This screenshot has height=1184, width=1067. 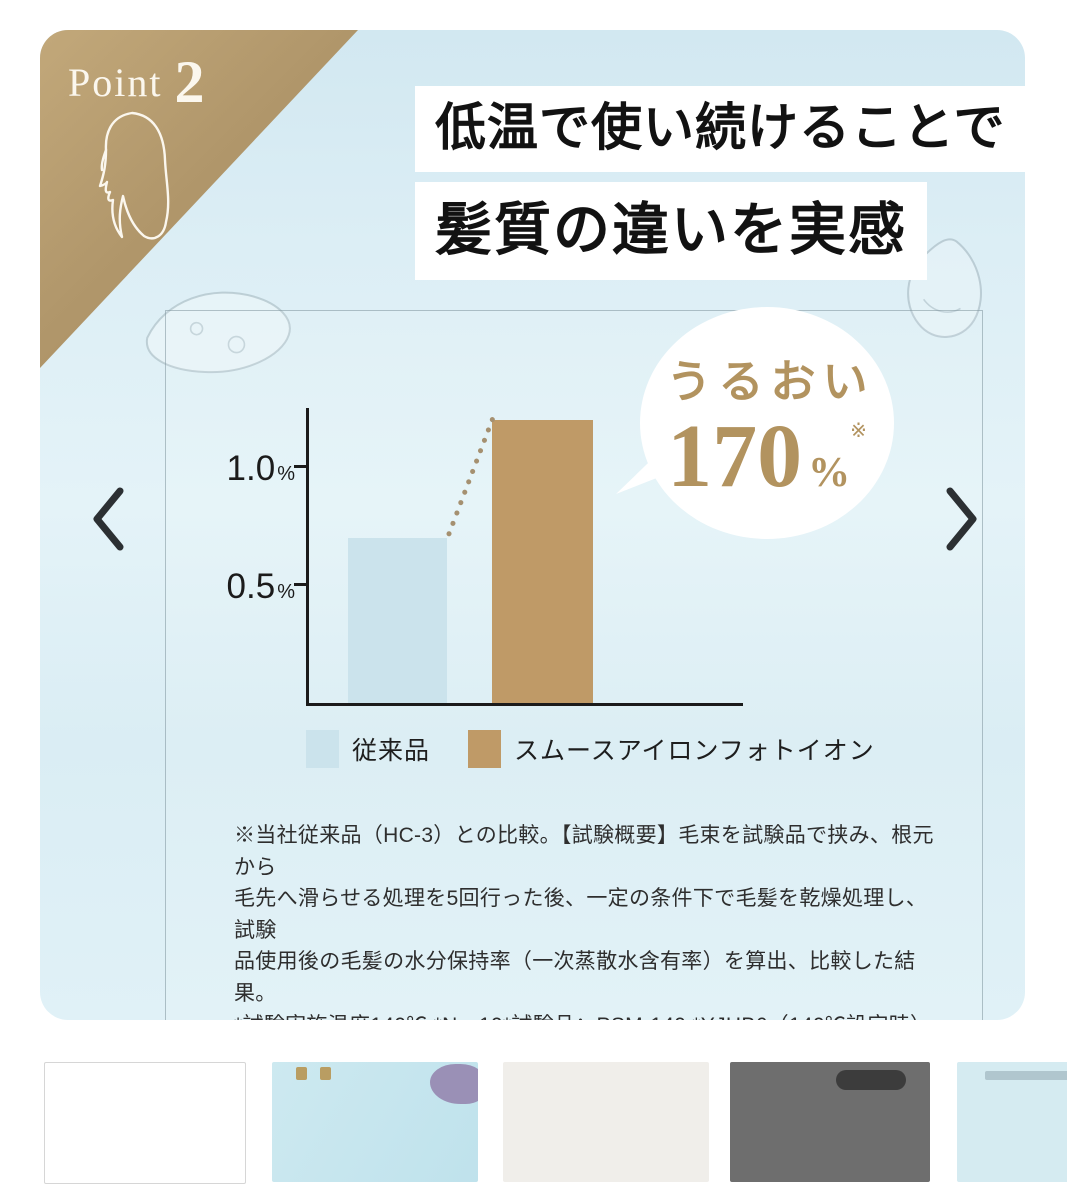 What do you see at coordinates (115, 82) in the screenshot?
I see `point-label: Point` at bounding box center [115, 82].